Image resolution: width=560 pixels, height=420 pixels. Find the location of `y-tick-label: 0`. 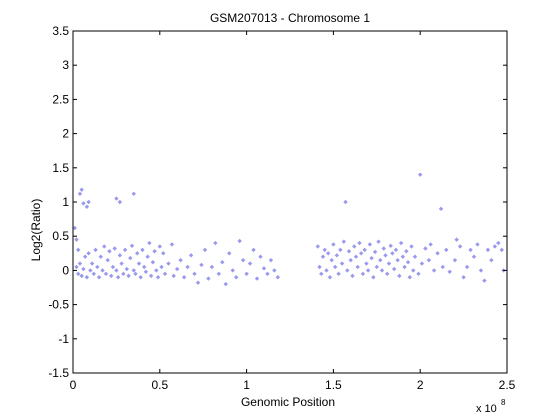

y-tick-label: 0 is located at coordinates (65, 270).